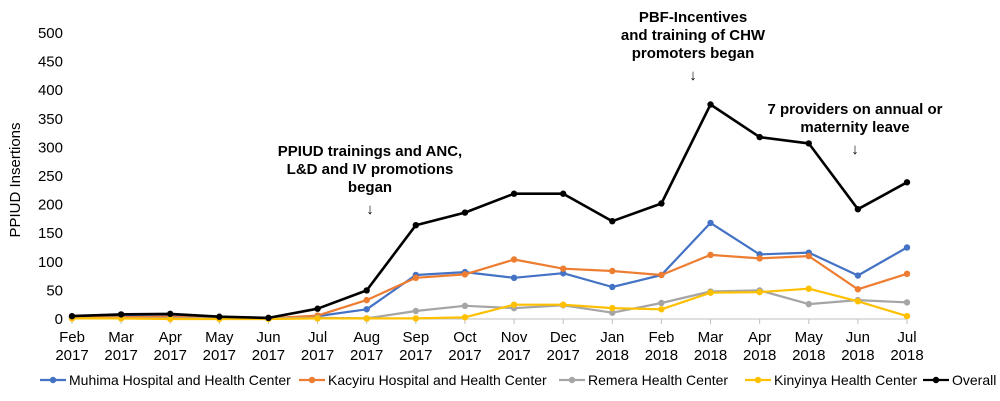  I want to click on x-tick-label: Jul 2018, so click(906, 346).